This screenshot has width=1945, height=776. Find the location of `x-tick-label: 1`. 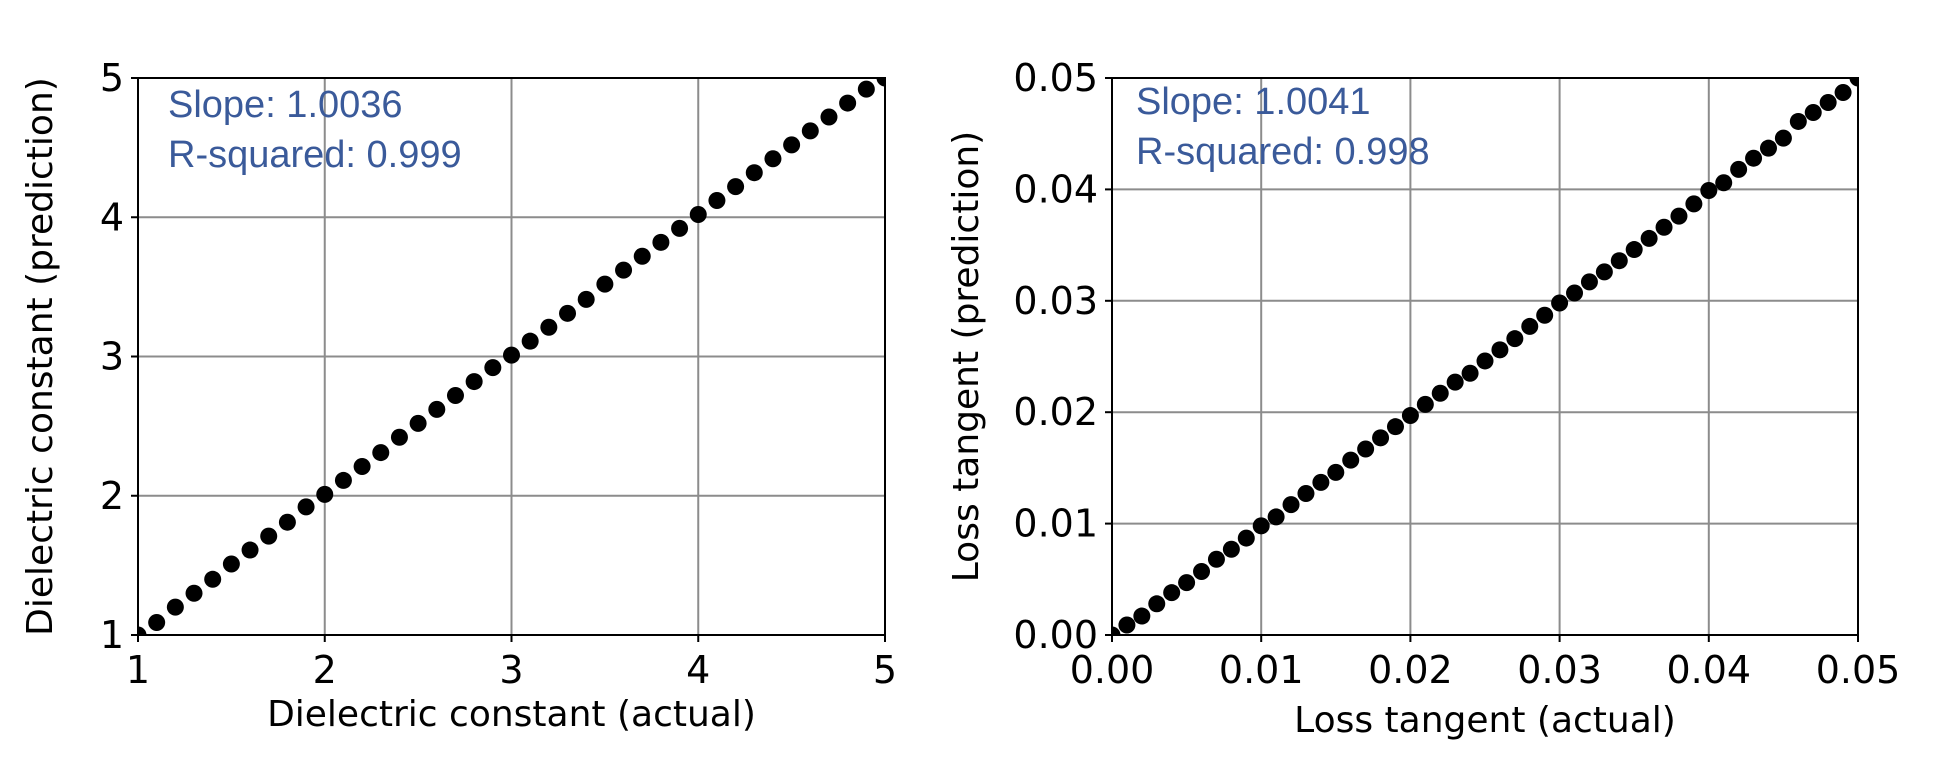

x-tick-label: 1 is located at coordinates (138, 670).